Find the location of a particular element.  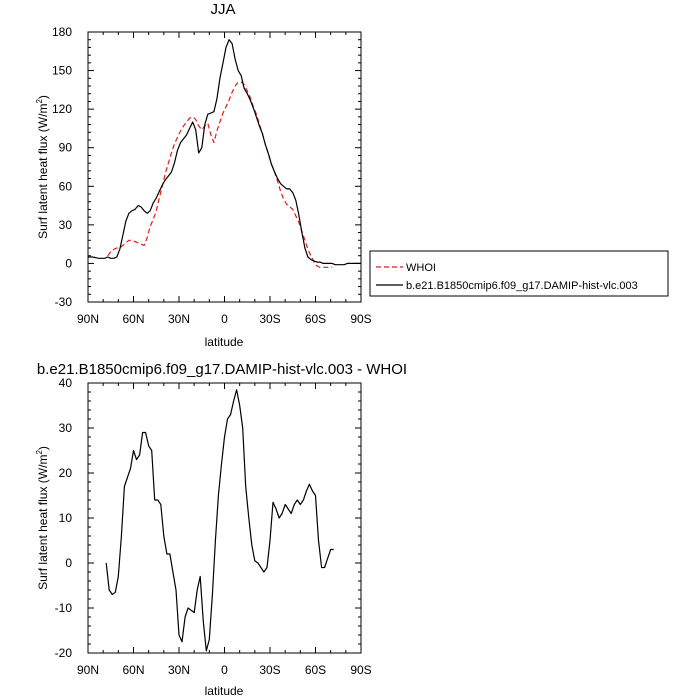

bottom-x-tick-label: 0 is located at coordinates (224, 670).